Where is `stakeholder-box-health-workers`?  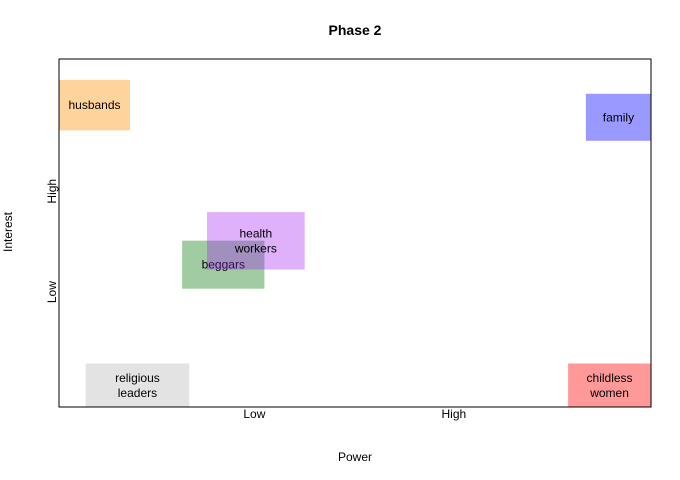 stakeholder-box-health-workers is located at coordinates (256, 241).